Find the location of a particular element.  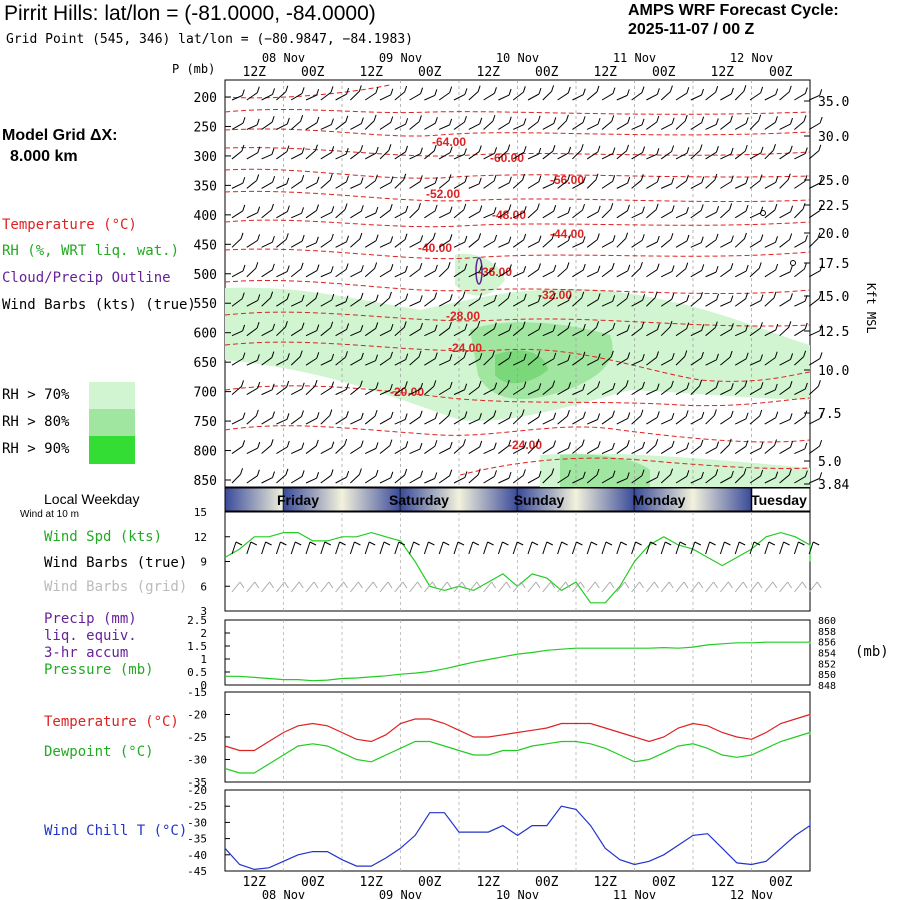

y-tick-label: -20 is located at coordinates (197, 790).